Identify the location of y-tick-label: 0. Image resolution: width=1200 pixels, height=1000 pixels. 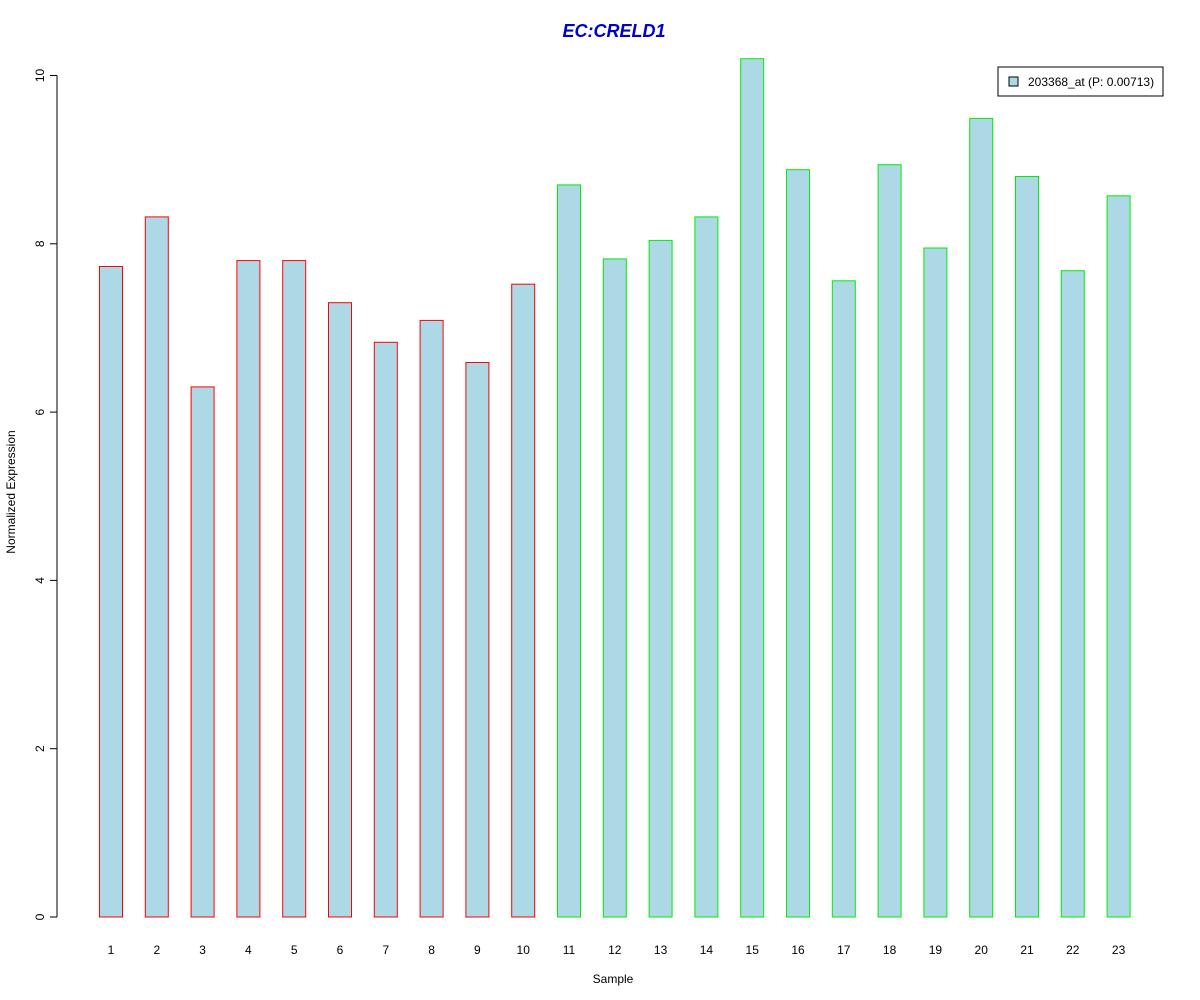
(40, 916).